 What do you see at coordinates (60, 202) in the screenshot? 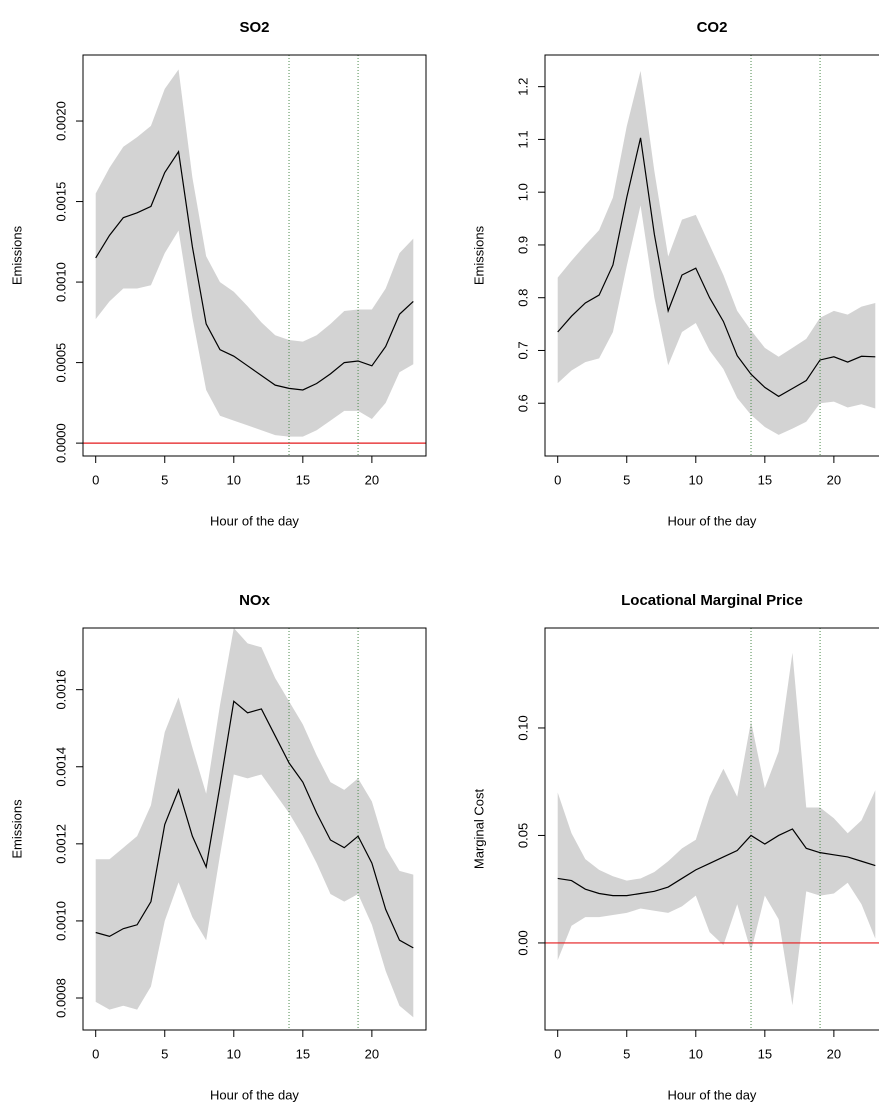
I see `y-tick-label: 0.0015` at bounding box center [60, 202].